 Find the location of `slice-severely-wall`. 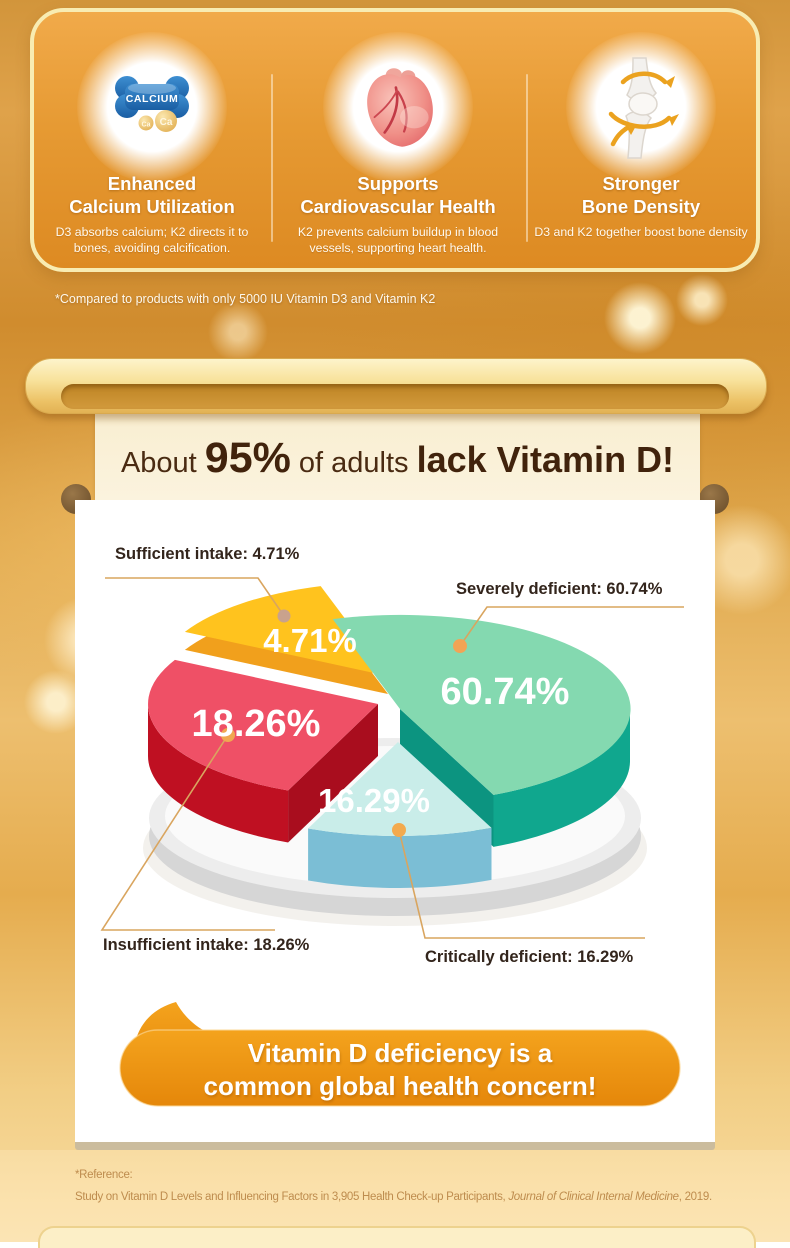

slice-severely-wall is located at coordinates (561, 778).